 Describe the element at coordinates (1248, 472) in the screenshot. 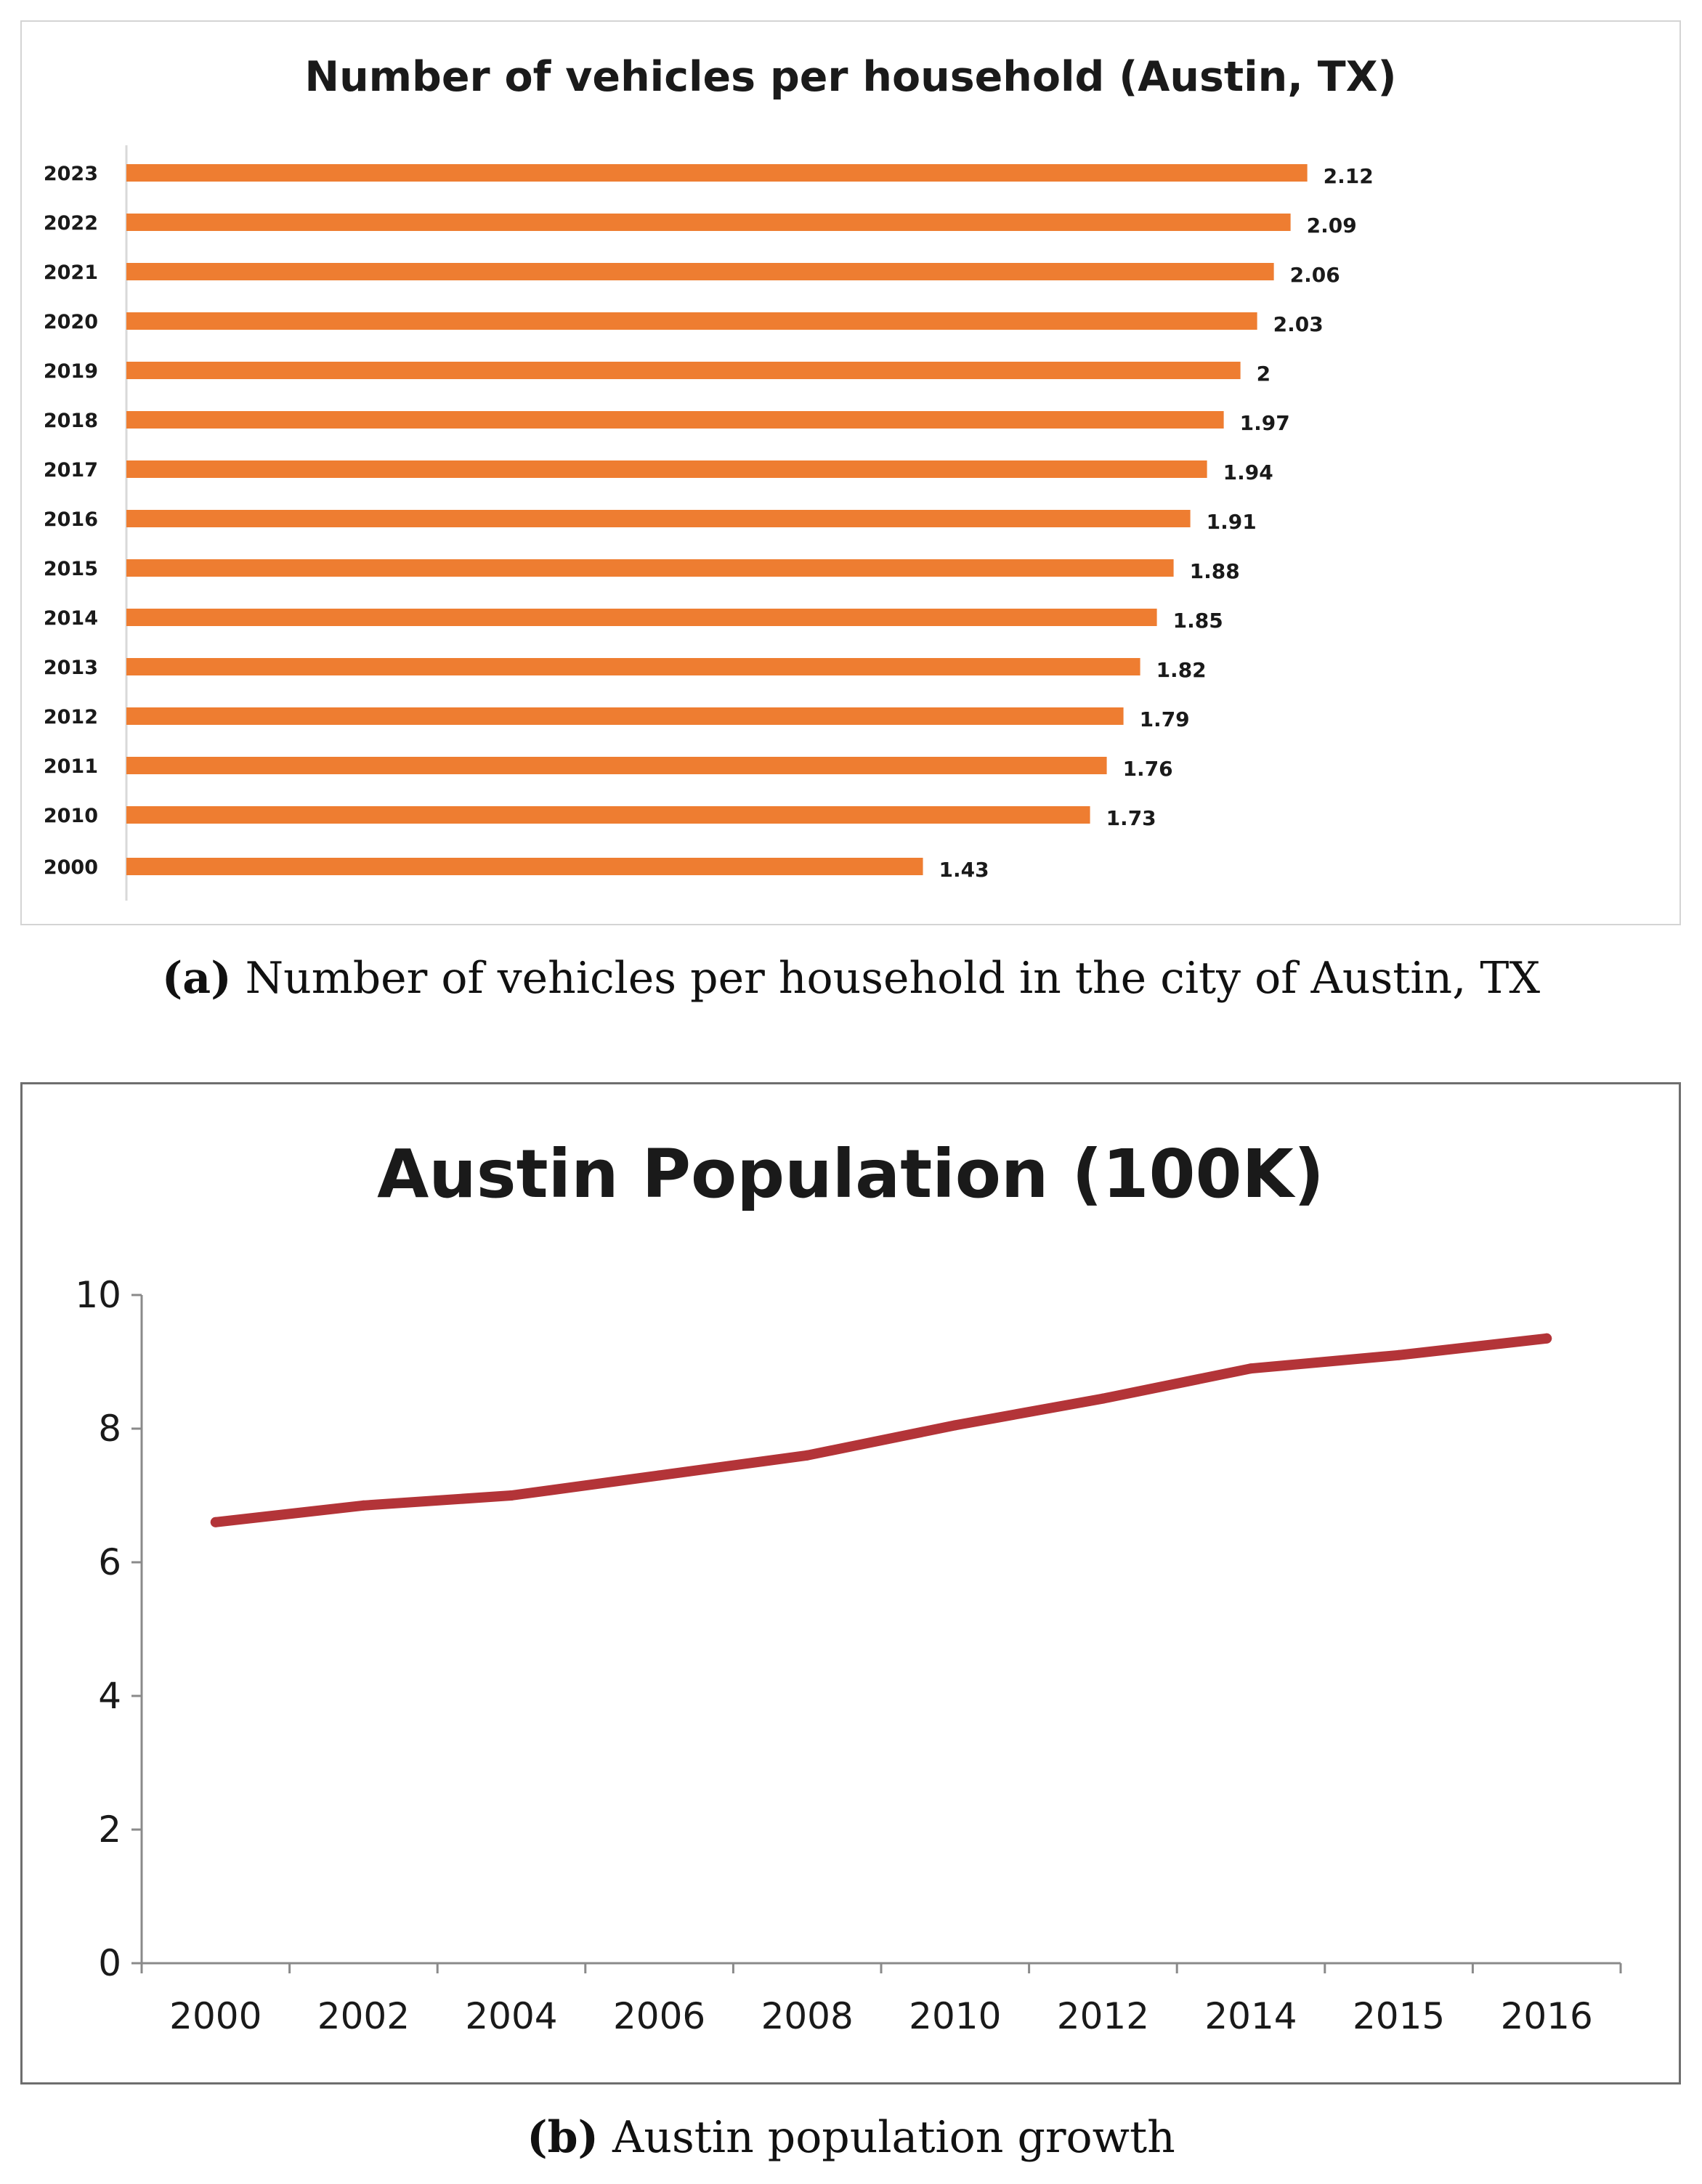

I see `chart-a-data-label: 1.94` at that location.